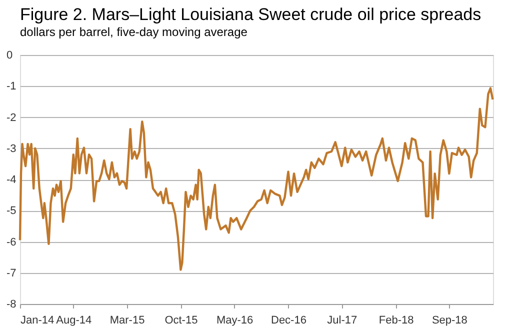 The image size is (512, 335). I want to click on y-tick-label: -5, so click(11, 211).